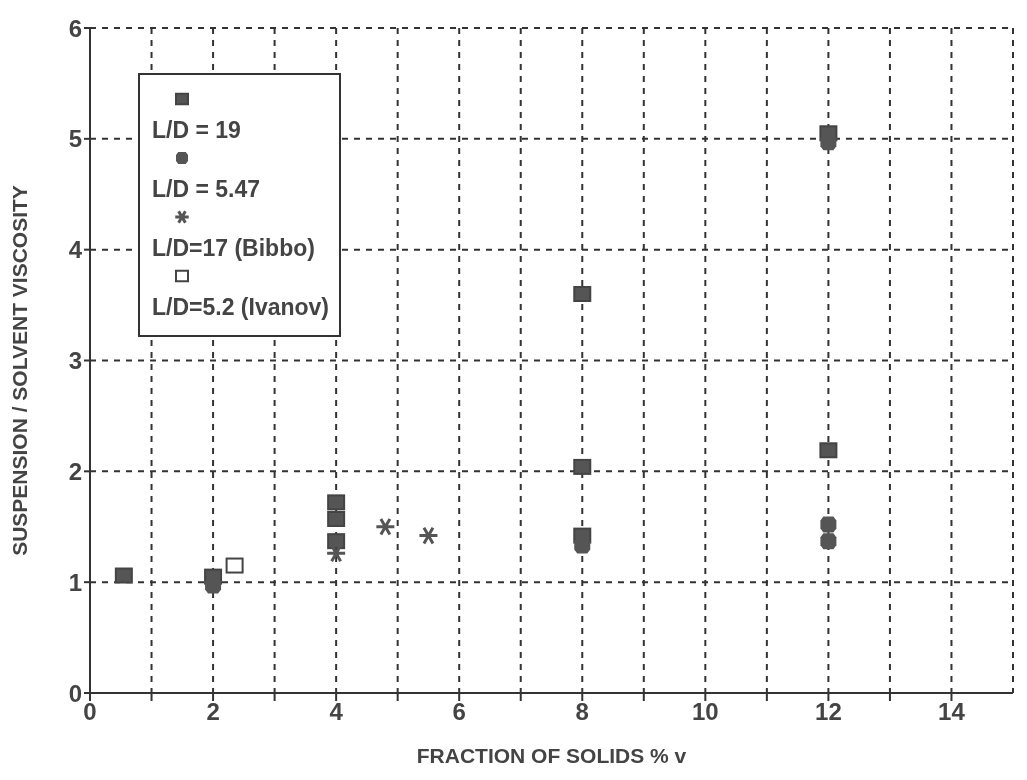  I want to click on x-tick-label: 2, so click(213, 712).